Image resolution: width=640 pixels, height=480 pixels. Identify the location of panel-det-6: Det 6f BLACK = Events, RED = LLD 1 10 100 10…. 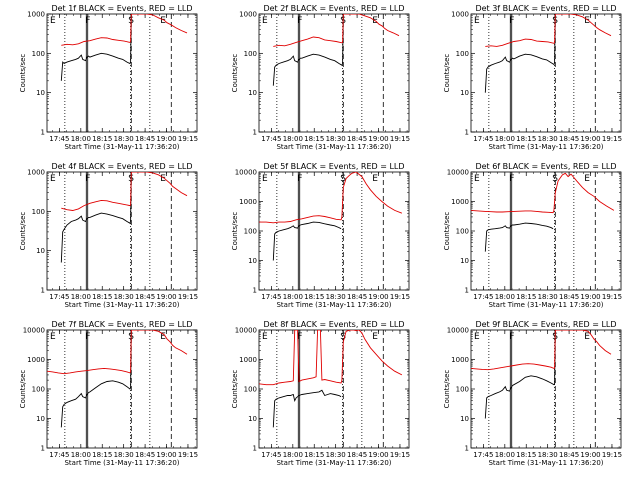
(532, 235).